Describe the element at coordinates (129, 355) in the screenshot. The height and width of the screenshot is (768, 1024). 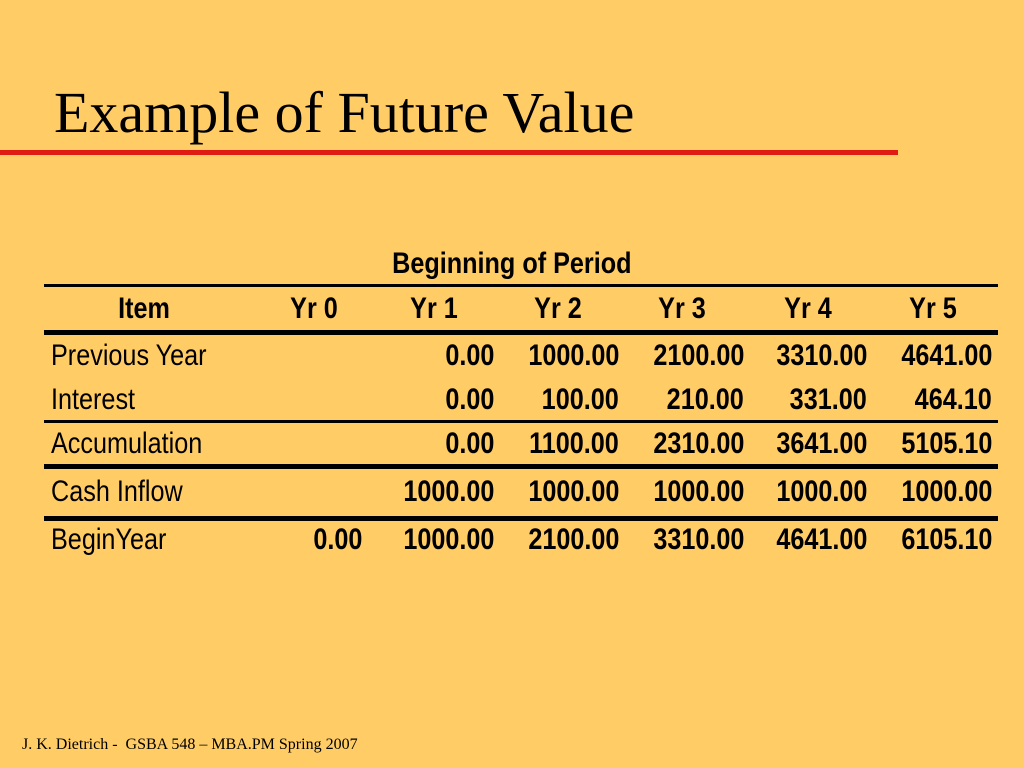
I see `row-label: Previous Year` at that location.